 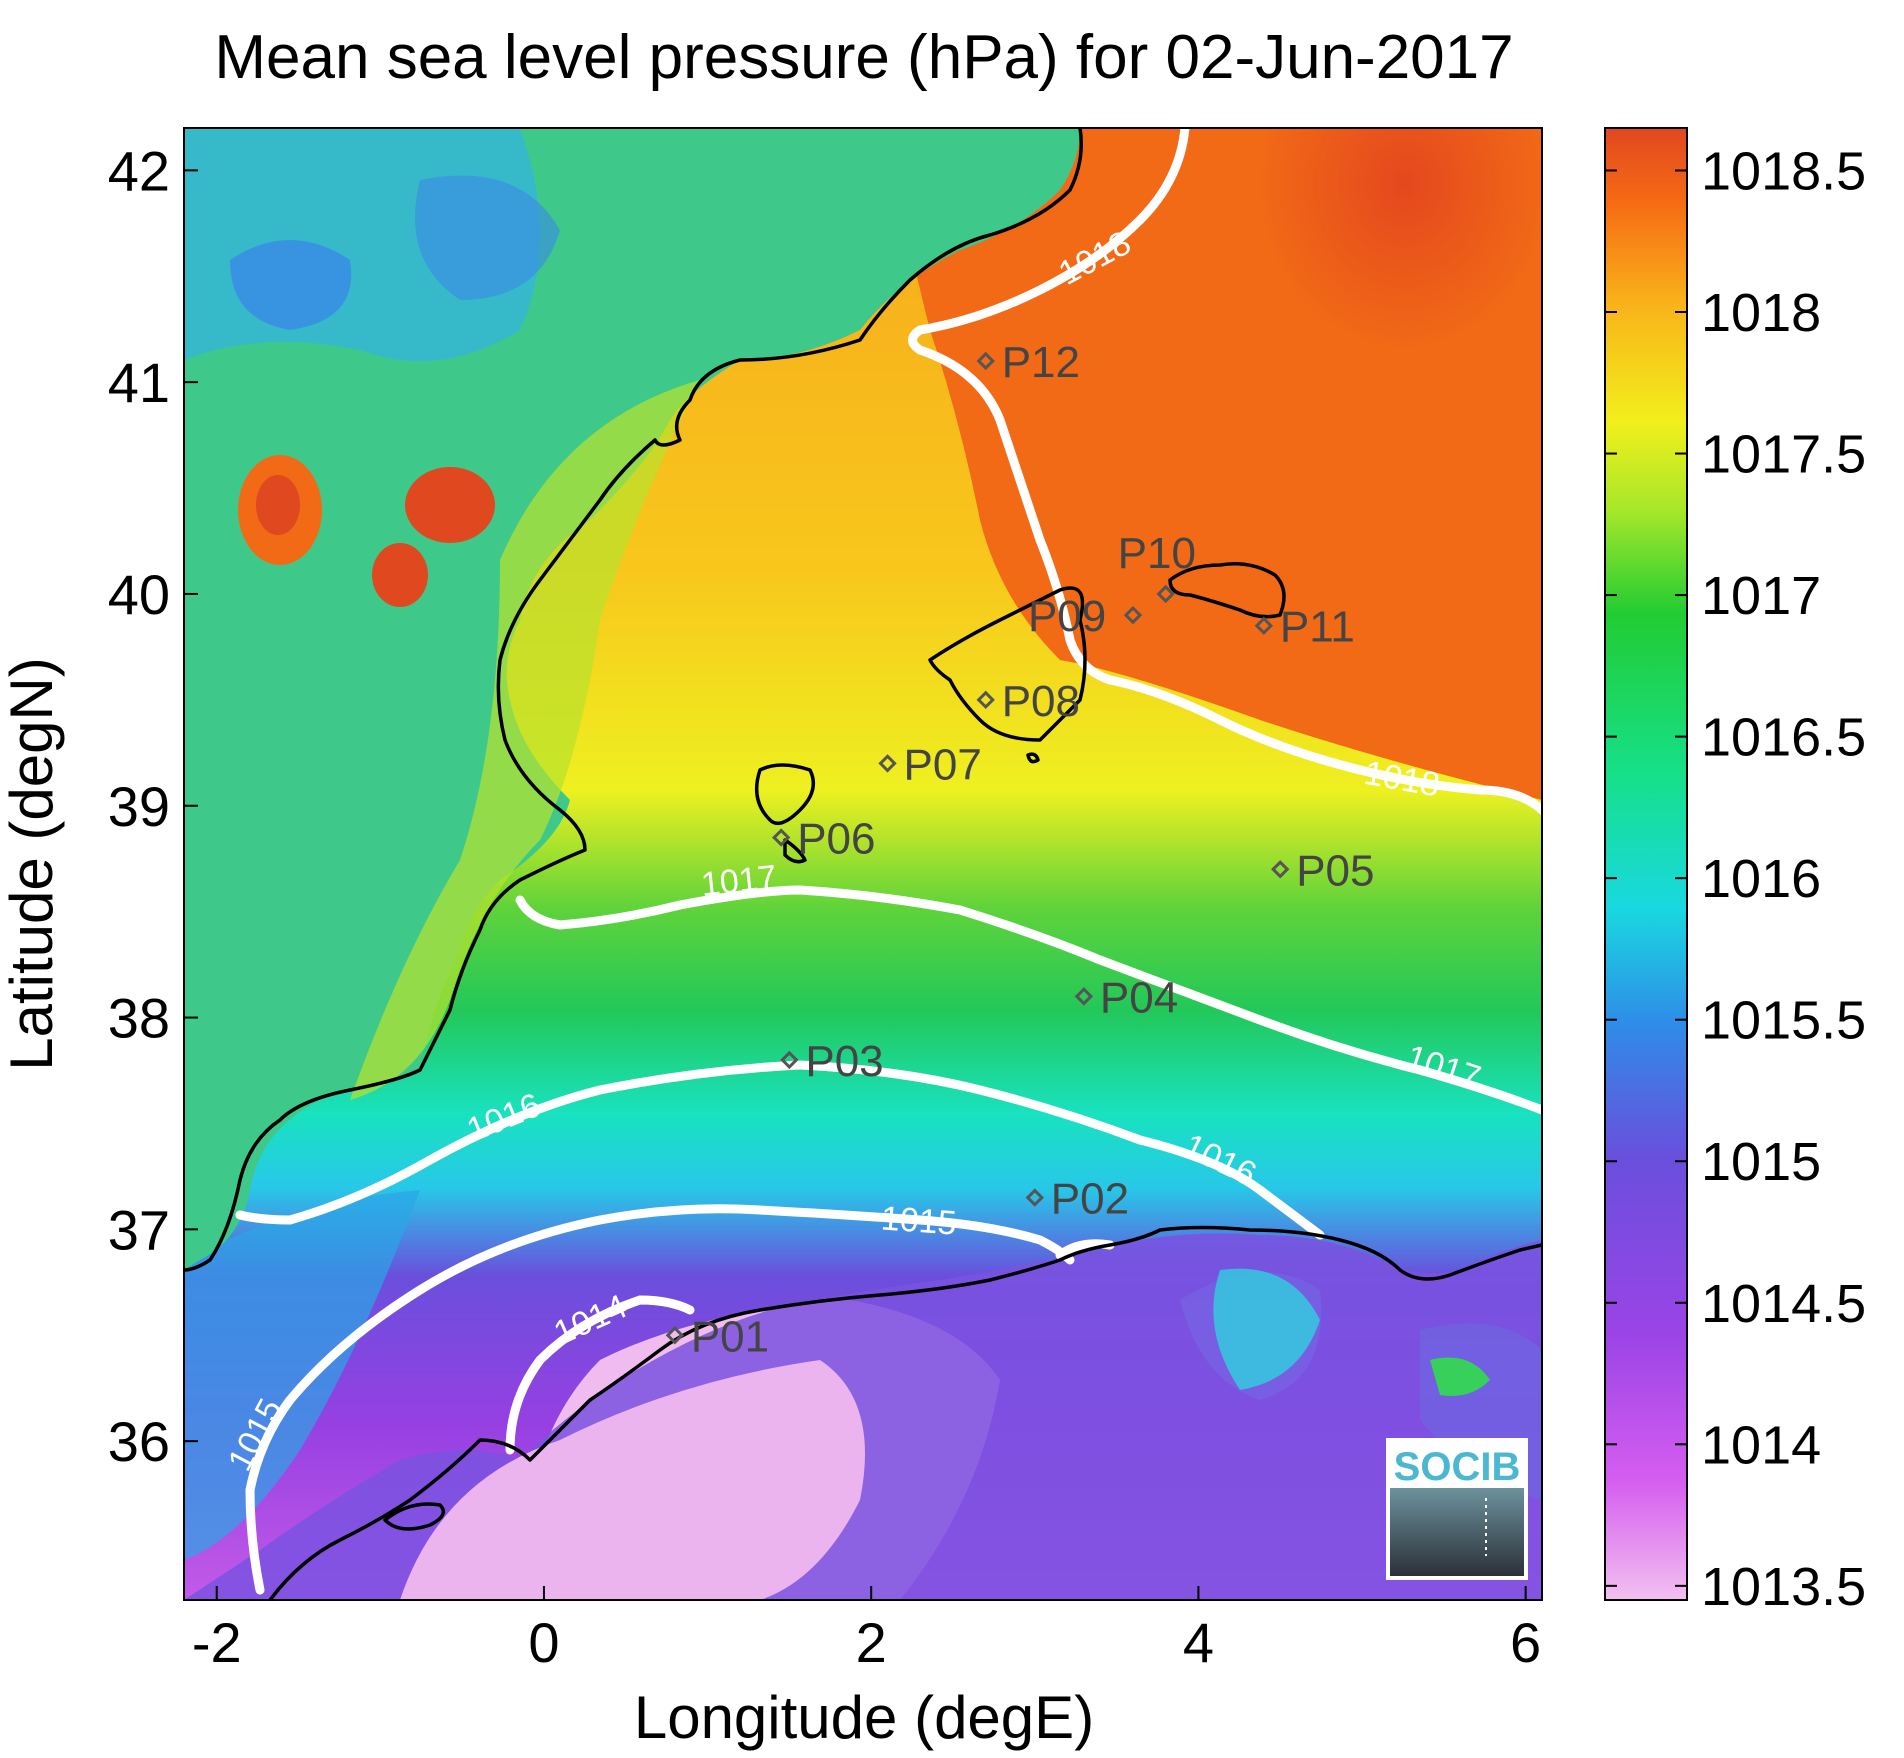 I want to click on colorbar-tick-label: 1018, so click(x=1761, y=313).